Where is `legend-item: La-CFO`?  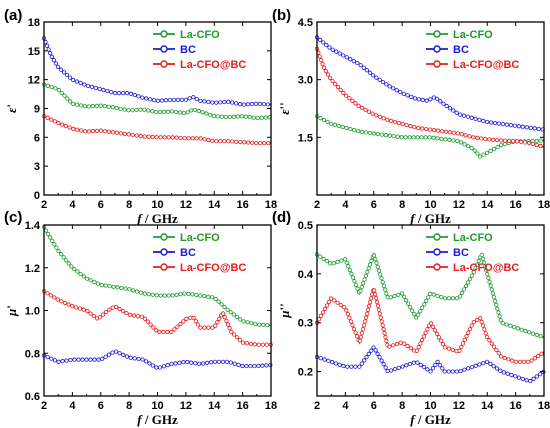
legend-item: La-CFO is located at coordinates (186, 35).